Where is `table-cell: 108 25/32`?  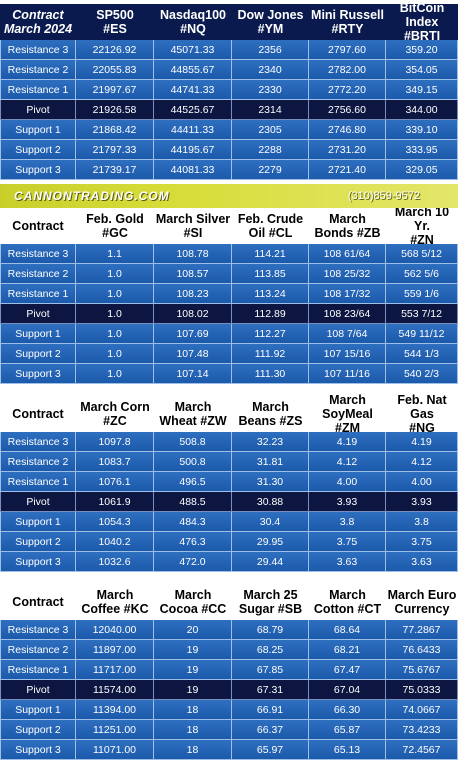 table-cell: 108 25/32 is located at coordinates (347, 274).